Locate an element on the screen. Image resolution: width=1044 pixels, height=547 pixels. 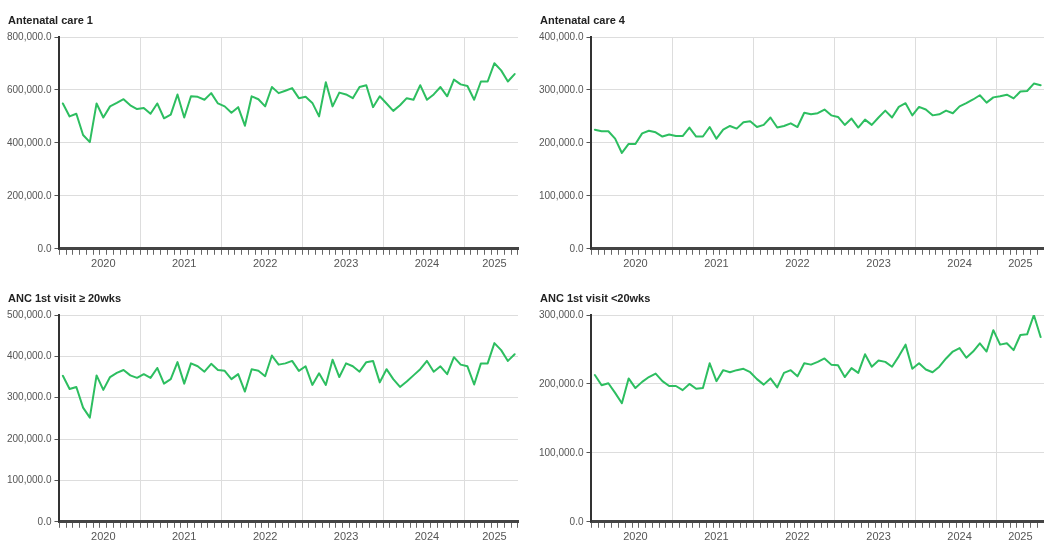
chart-title: ANC 1st visit ≥ 20wks is located at coordinates (65, 298).